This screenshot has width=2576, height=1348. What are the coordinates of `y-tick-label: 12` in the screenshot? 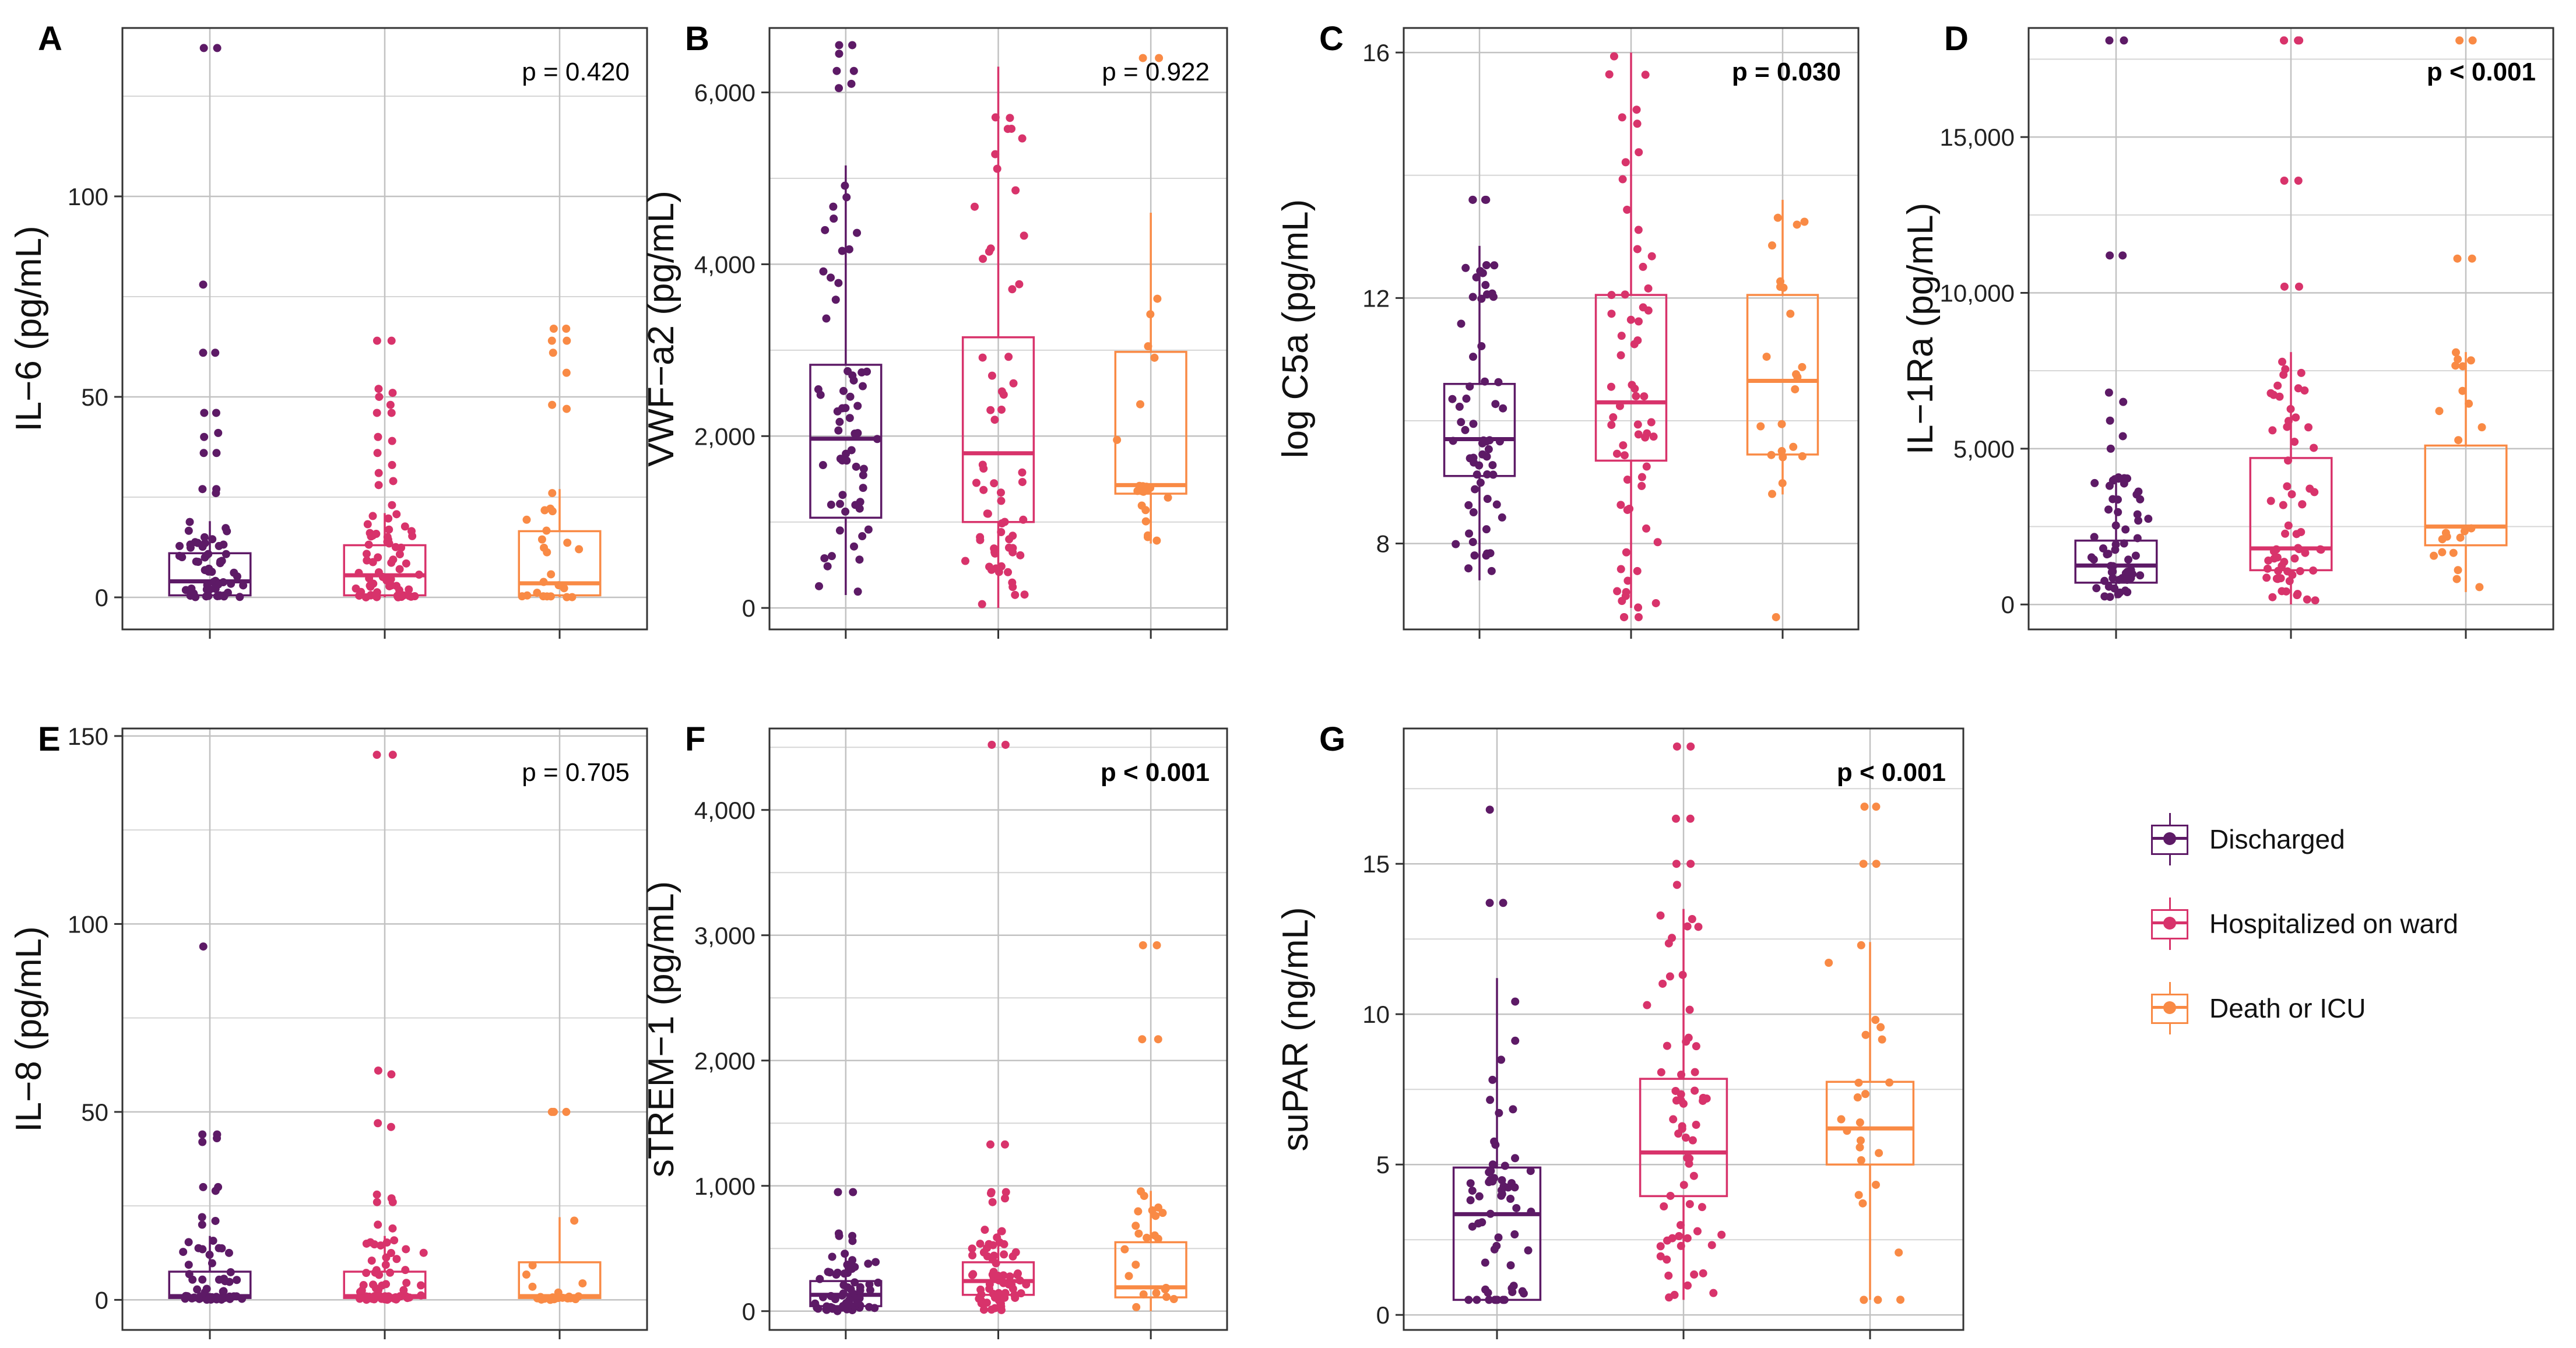 It's located at (1376, 298).